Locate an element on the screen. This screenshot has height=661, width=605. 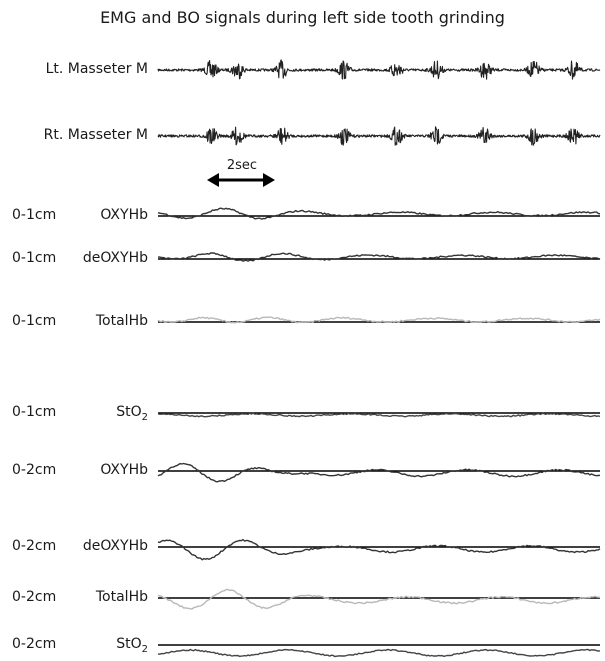
trace-rt_masseter is located at coordinates (379, 136).